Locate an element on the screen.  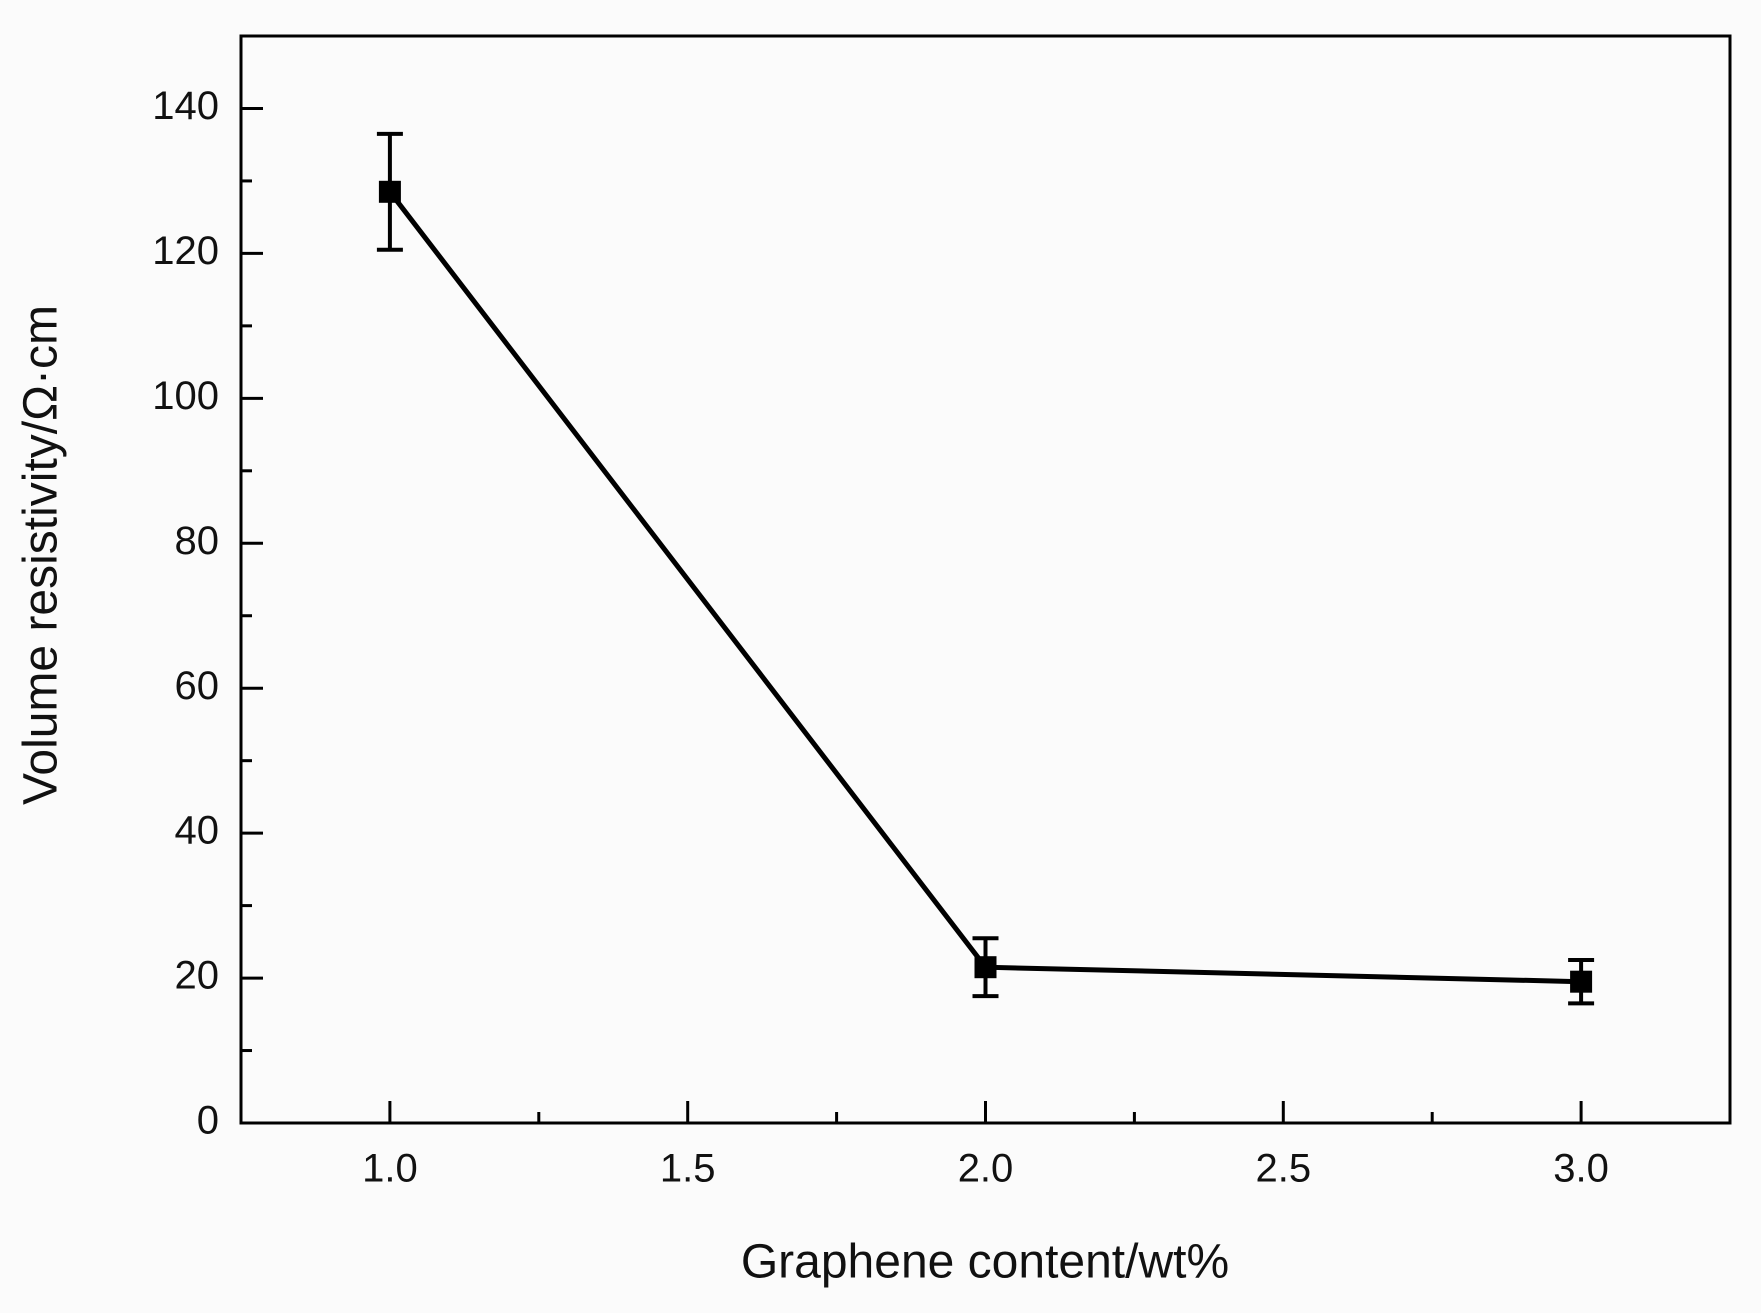
y-axis-label: Volume resistivity/Ω·cm is located at coordinates (41, 555).